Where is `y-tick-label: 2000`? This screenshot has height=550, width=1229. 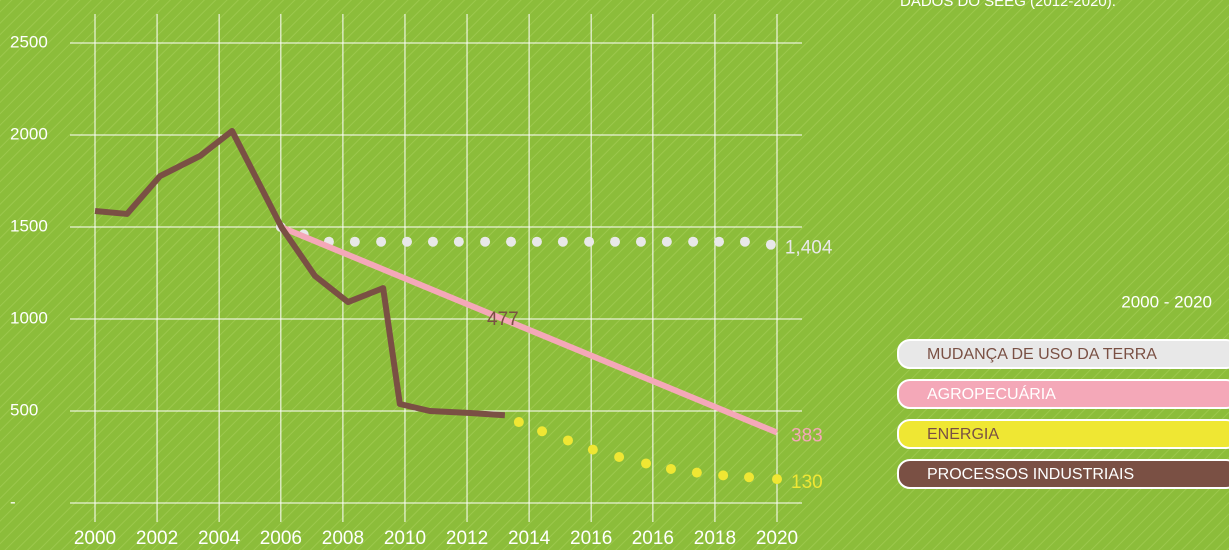 y-tick-label: 2000 is located at coordinates (29, 133).